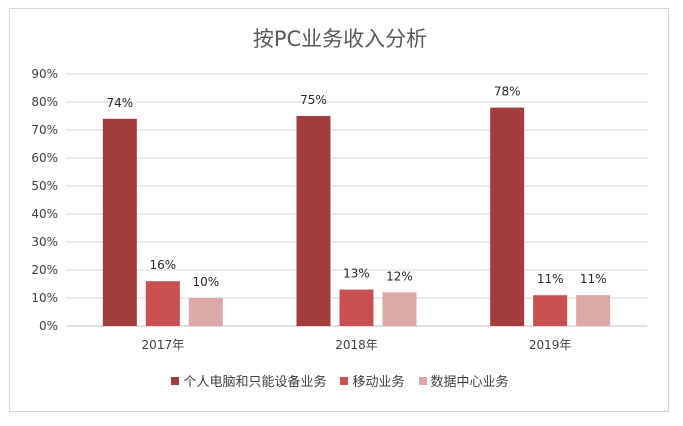 This screenshot has width=683, height=426. What do you see at coordinates (340, 39) in the screenshot?
I see `chart-title: 按PC业务收入分析` at bounding box center [340, 39].